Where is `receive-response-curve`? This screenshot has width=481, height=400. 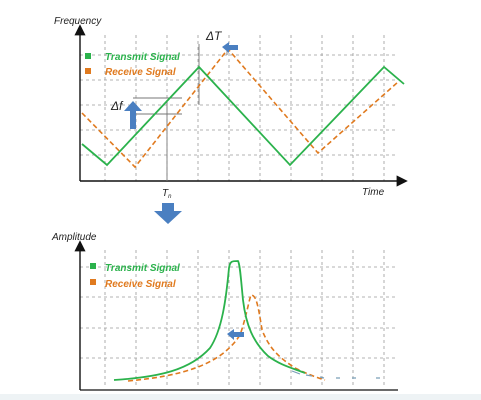
receive-response-curve is located at coordinates (226, 338).